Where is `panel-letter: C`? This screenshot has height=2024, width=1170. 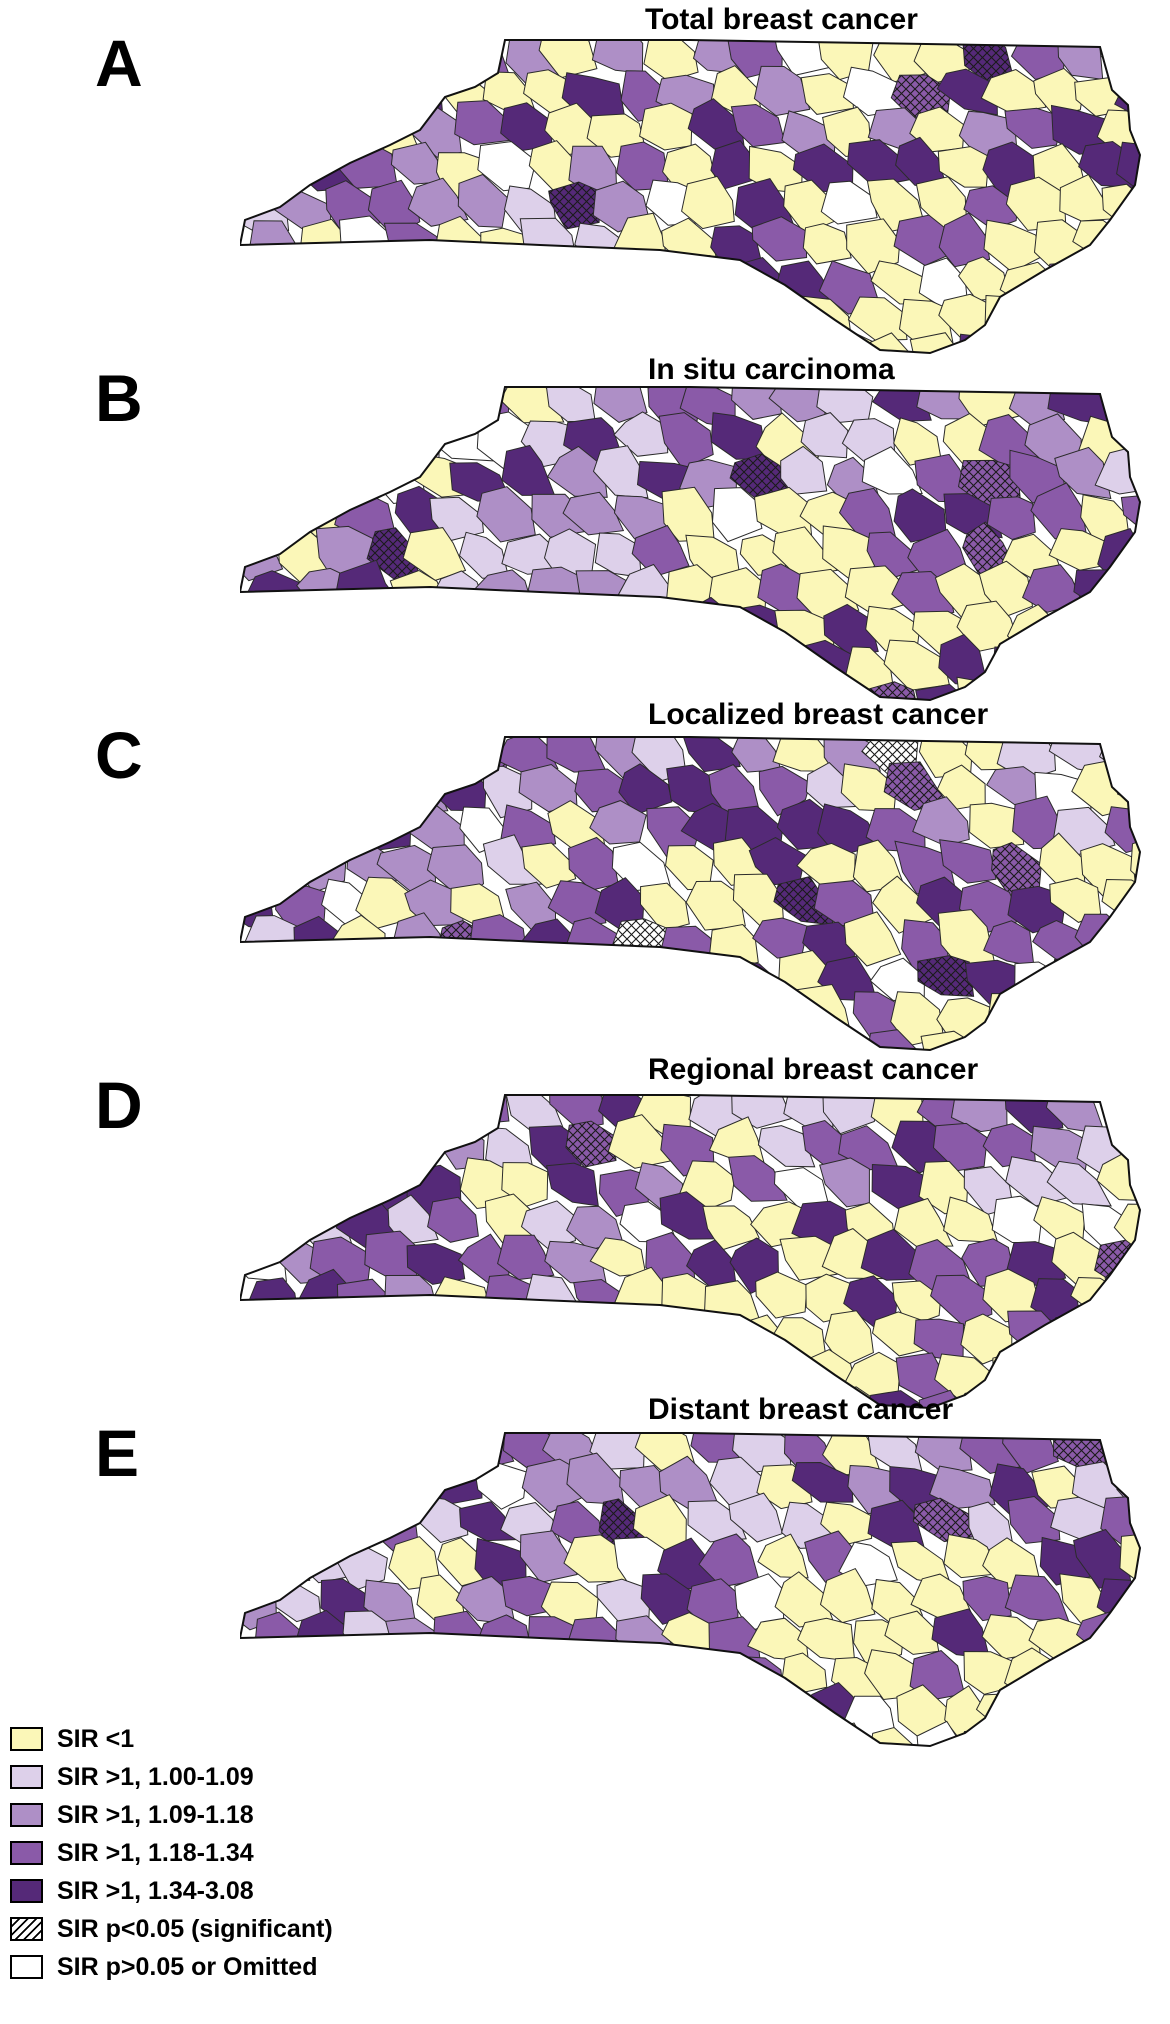 panel-letter: C is located at coordinates (119, 755).